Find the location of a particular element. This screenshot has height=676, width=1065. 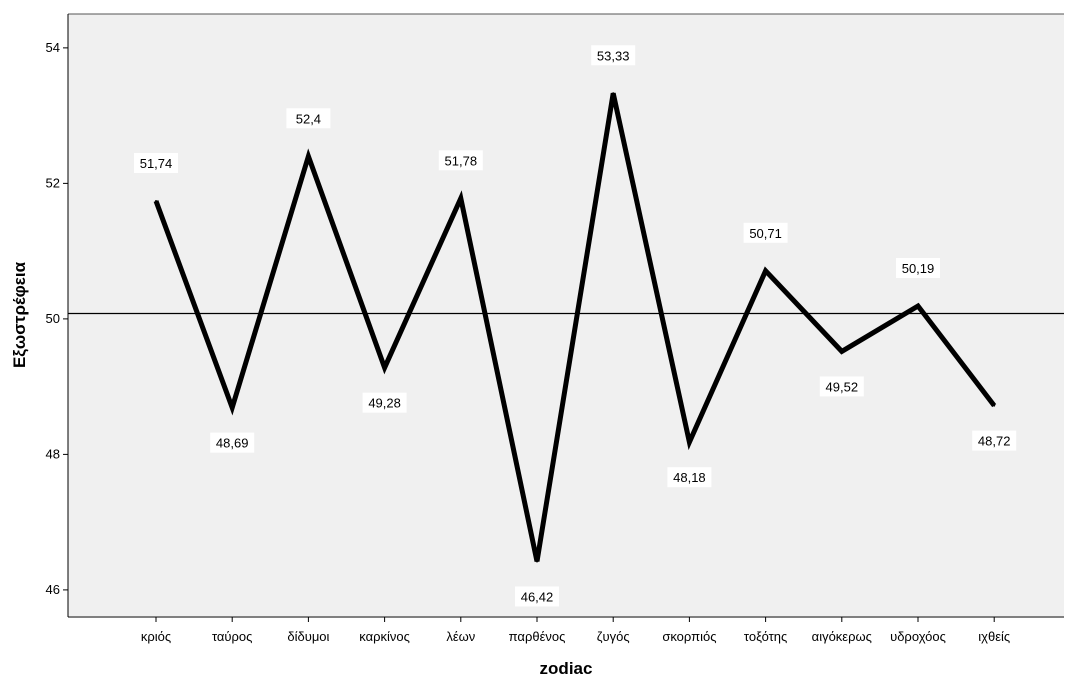

y-axis-ticks: 46 48 50 52 54 is located at coordinates (57, 318).